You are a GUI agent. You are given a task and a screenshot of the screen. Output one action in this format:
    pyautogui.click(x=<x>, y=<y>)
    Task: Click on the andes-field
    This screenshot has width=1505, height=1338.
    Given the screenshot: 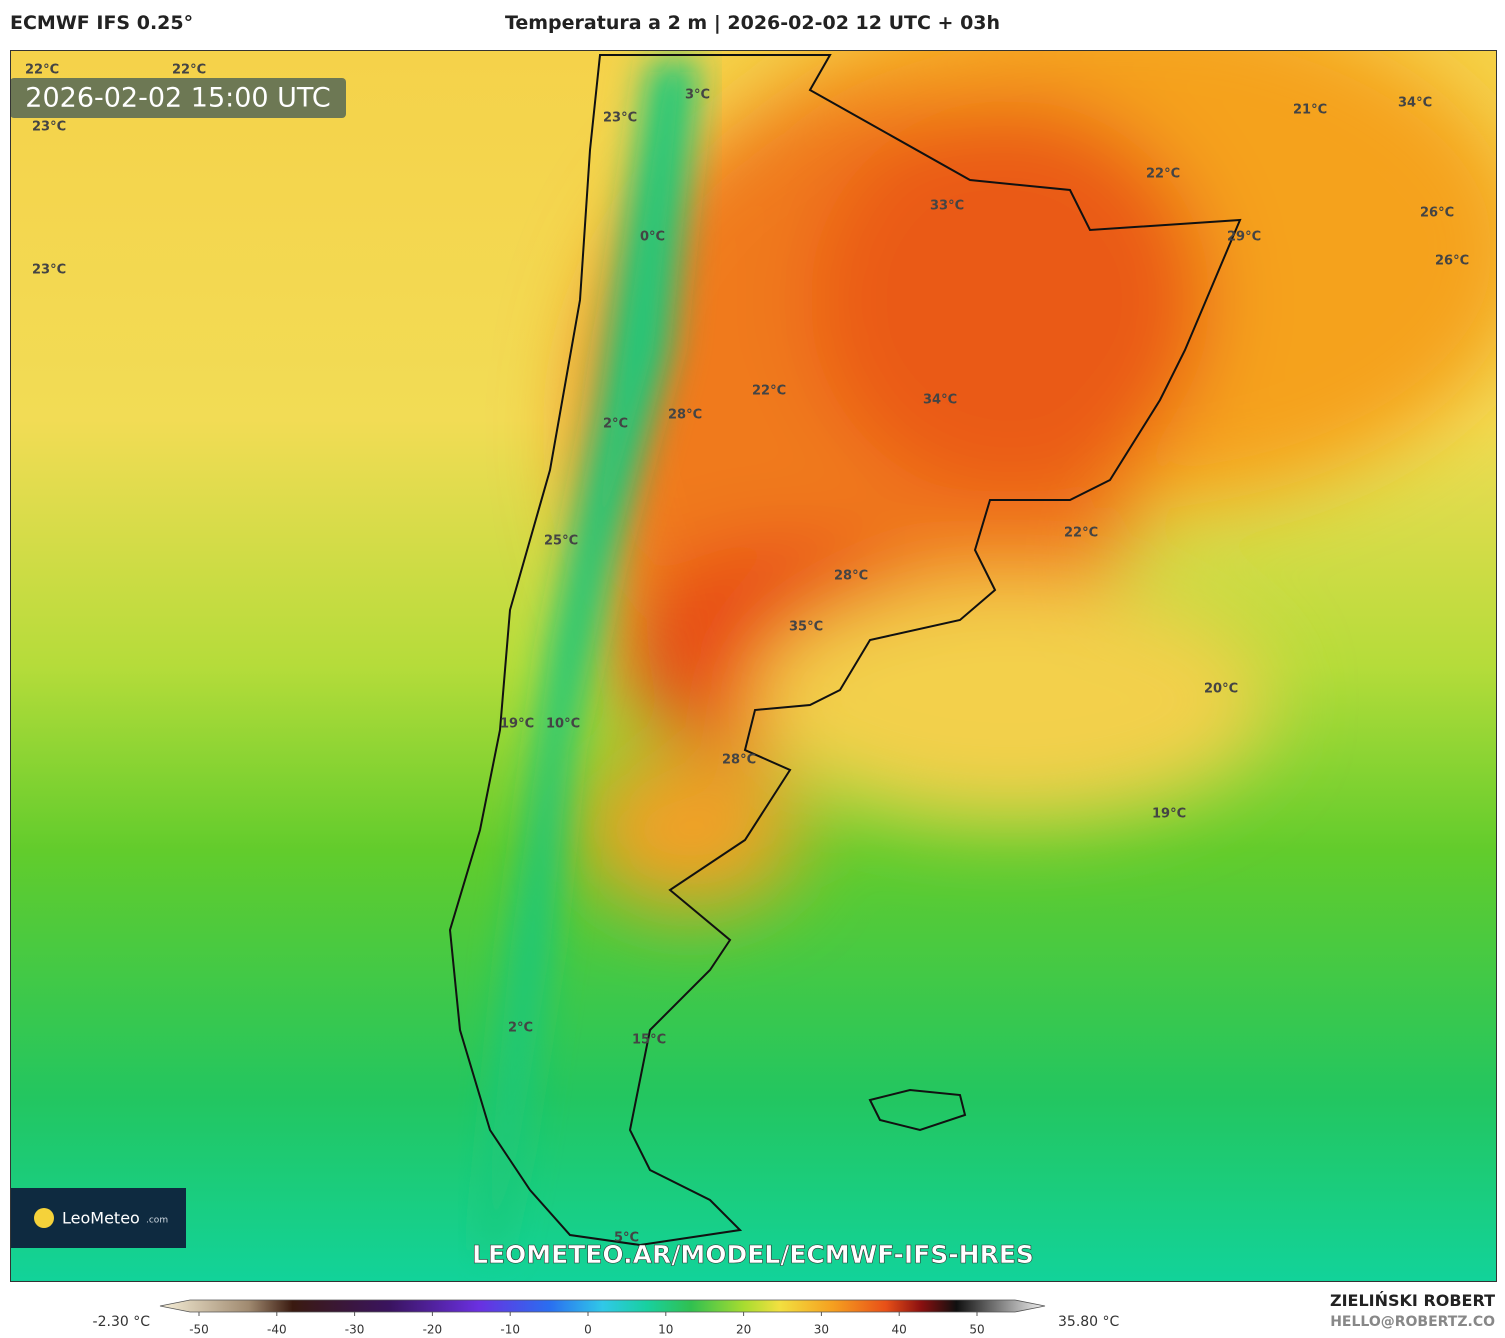 What is the action you would take?
    pyautogui.click(x=590, y=655)
    